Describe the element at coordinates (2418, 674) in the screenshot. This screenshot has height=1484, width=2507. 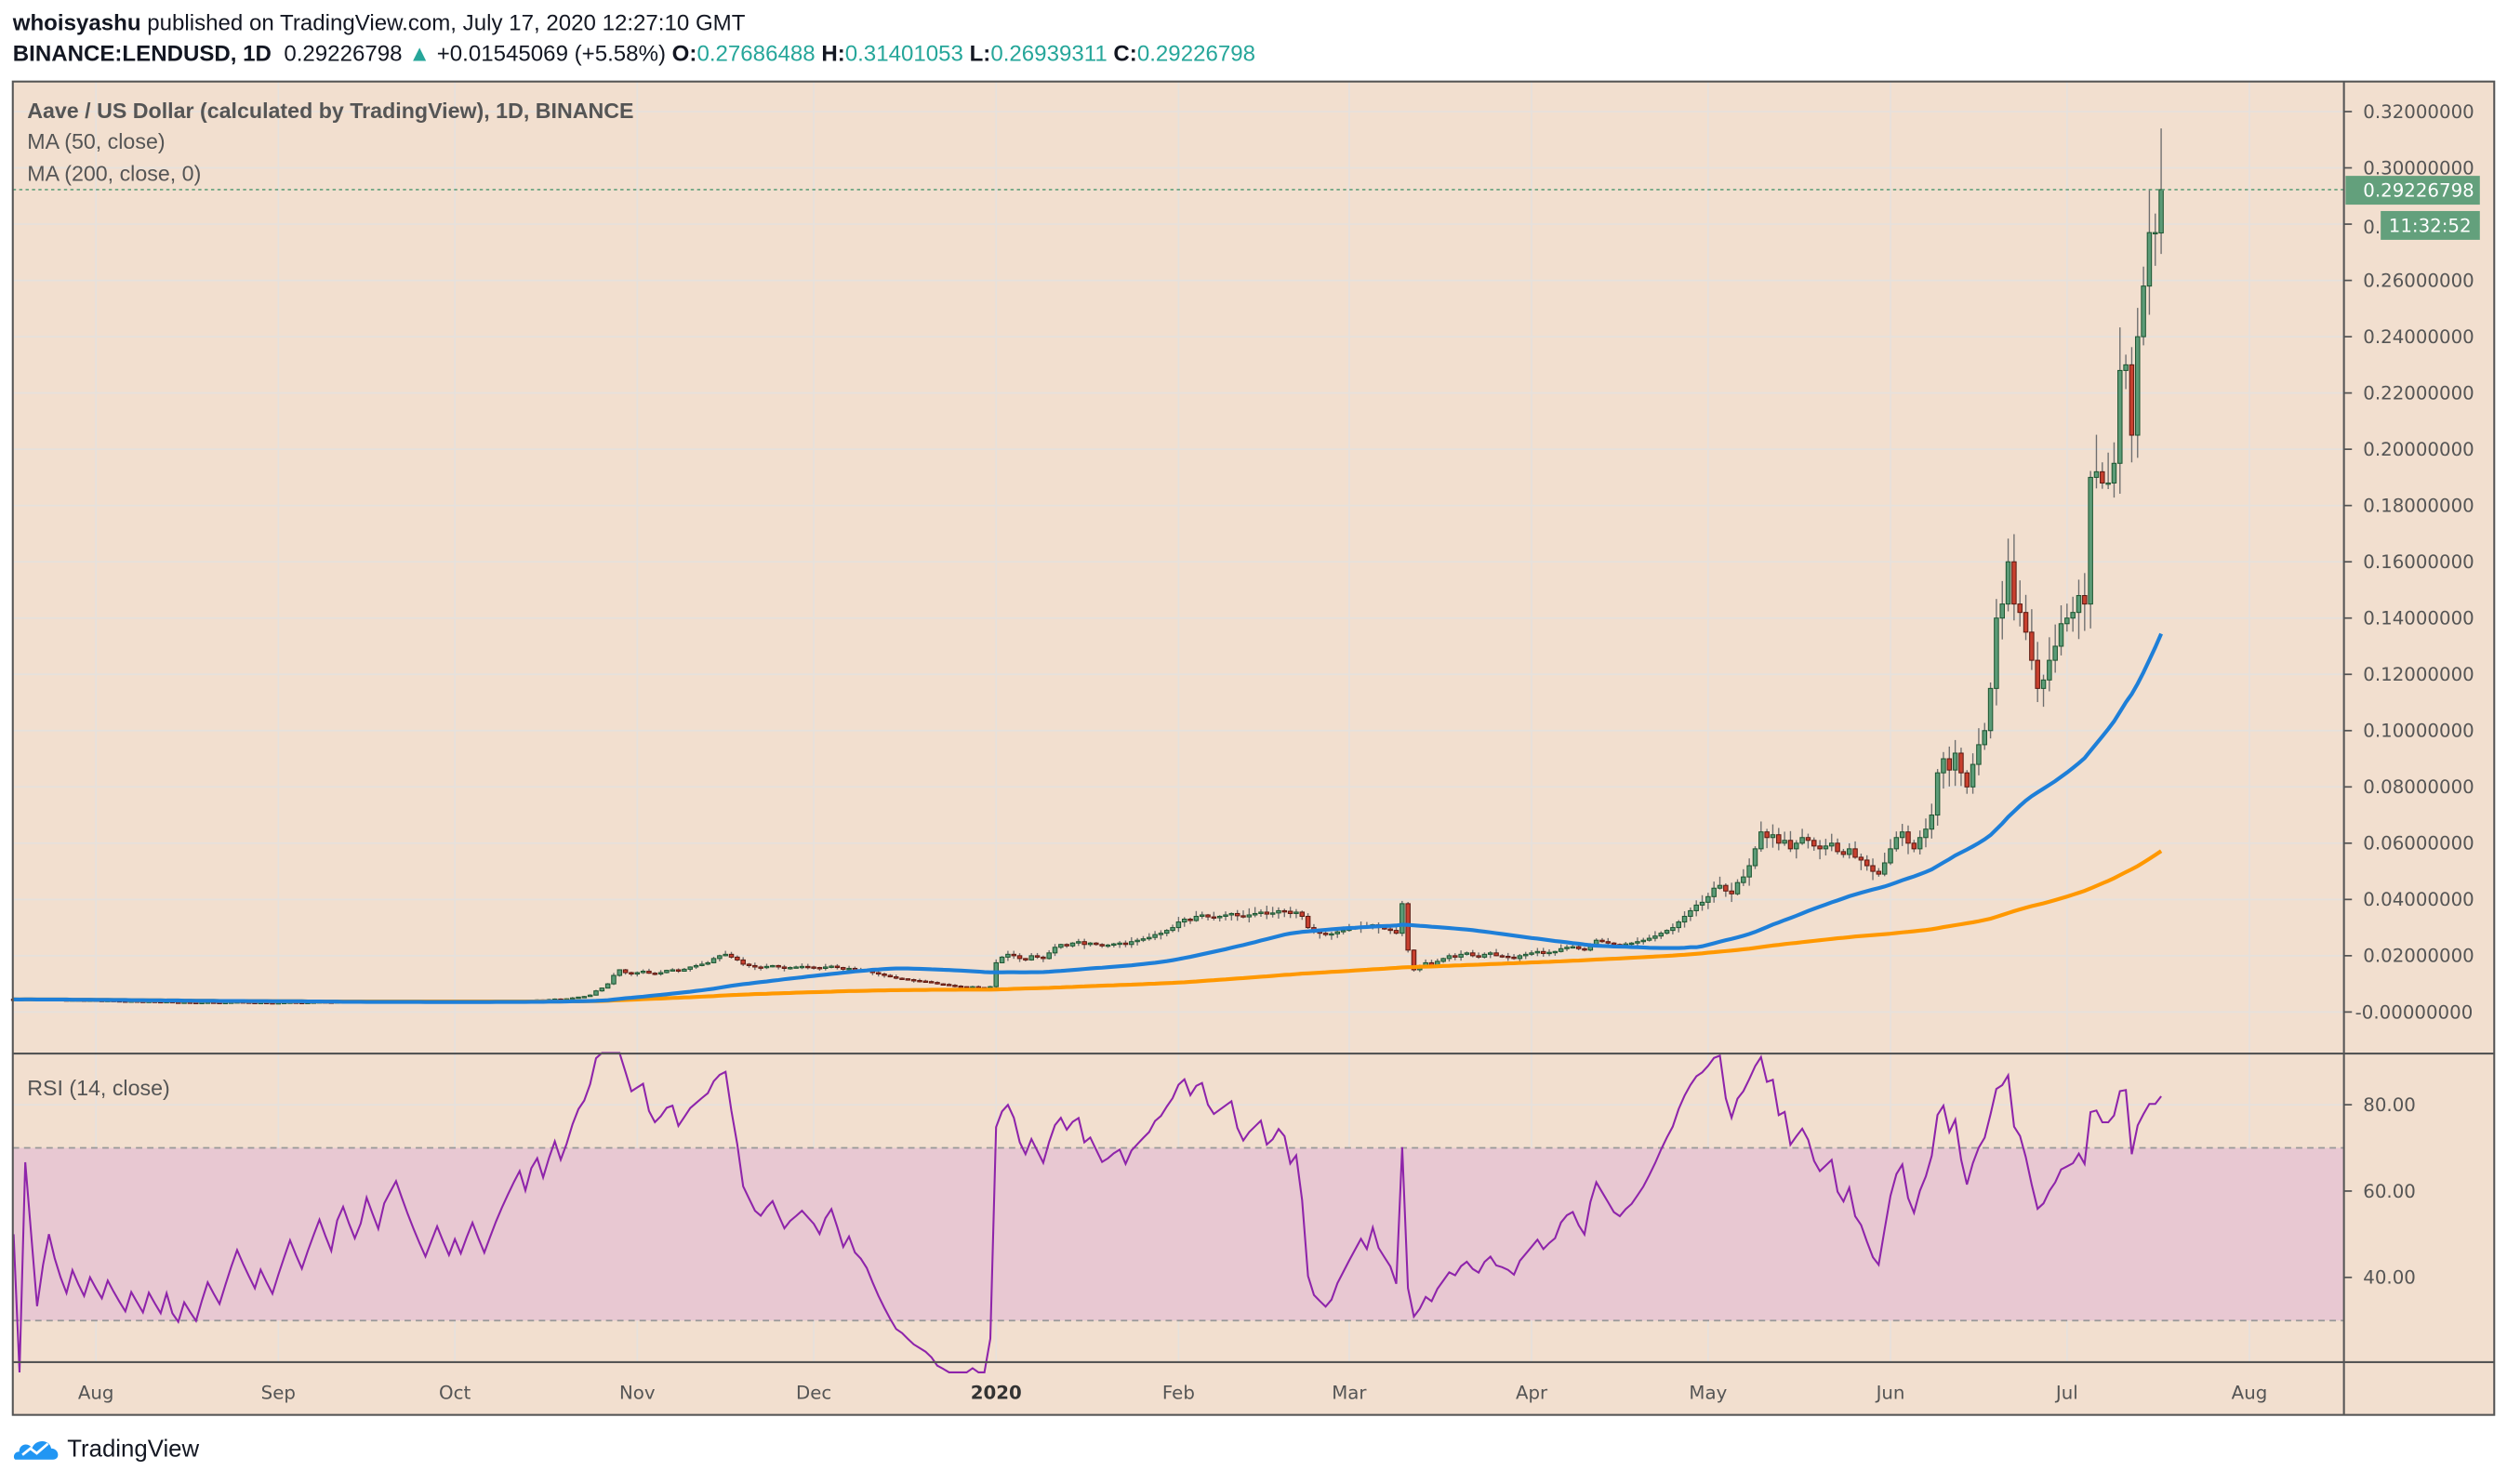
I see `price-tick-label: 0.12000000` at that location.